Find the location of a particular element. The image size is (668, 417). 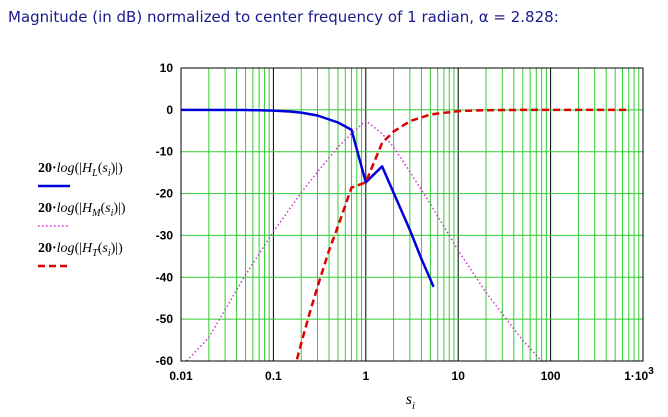

y-tick-label: 10 is located at coordinates (167, 68).